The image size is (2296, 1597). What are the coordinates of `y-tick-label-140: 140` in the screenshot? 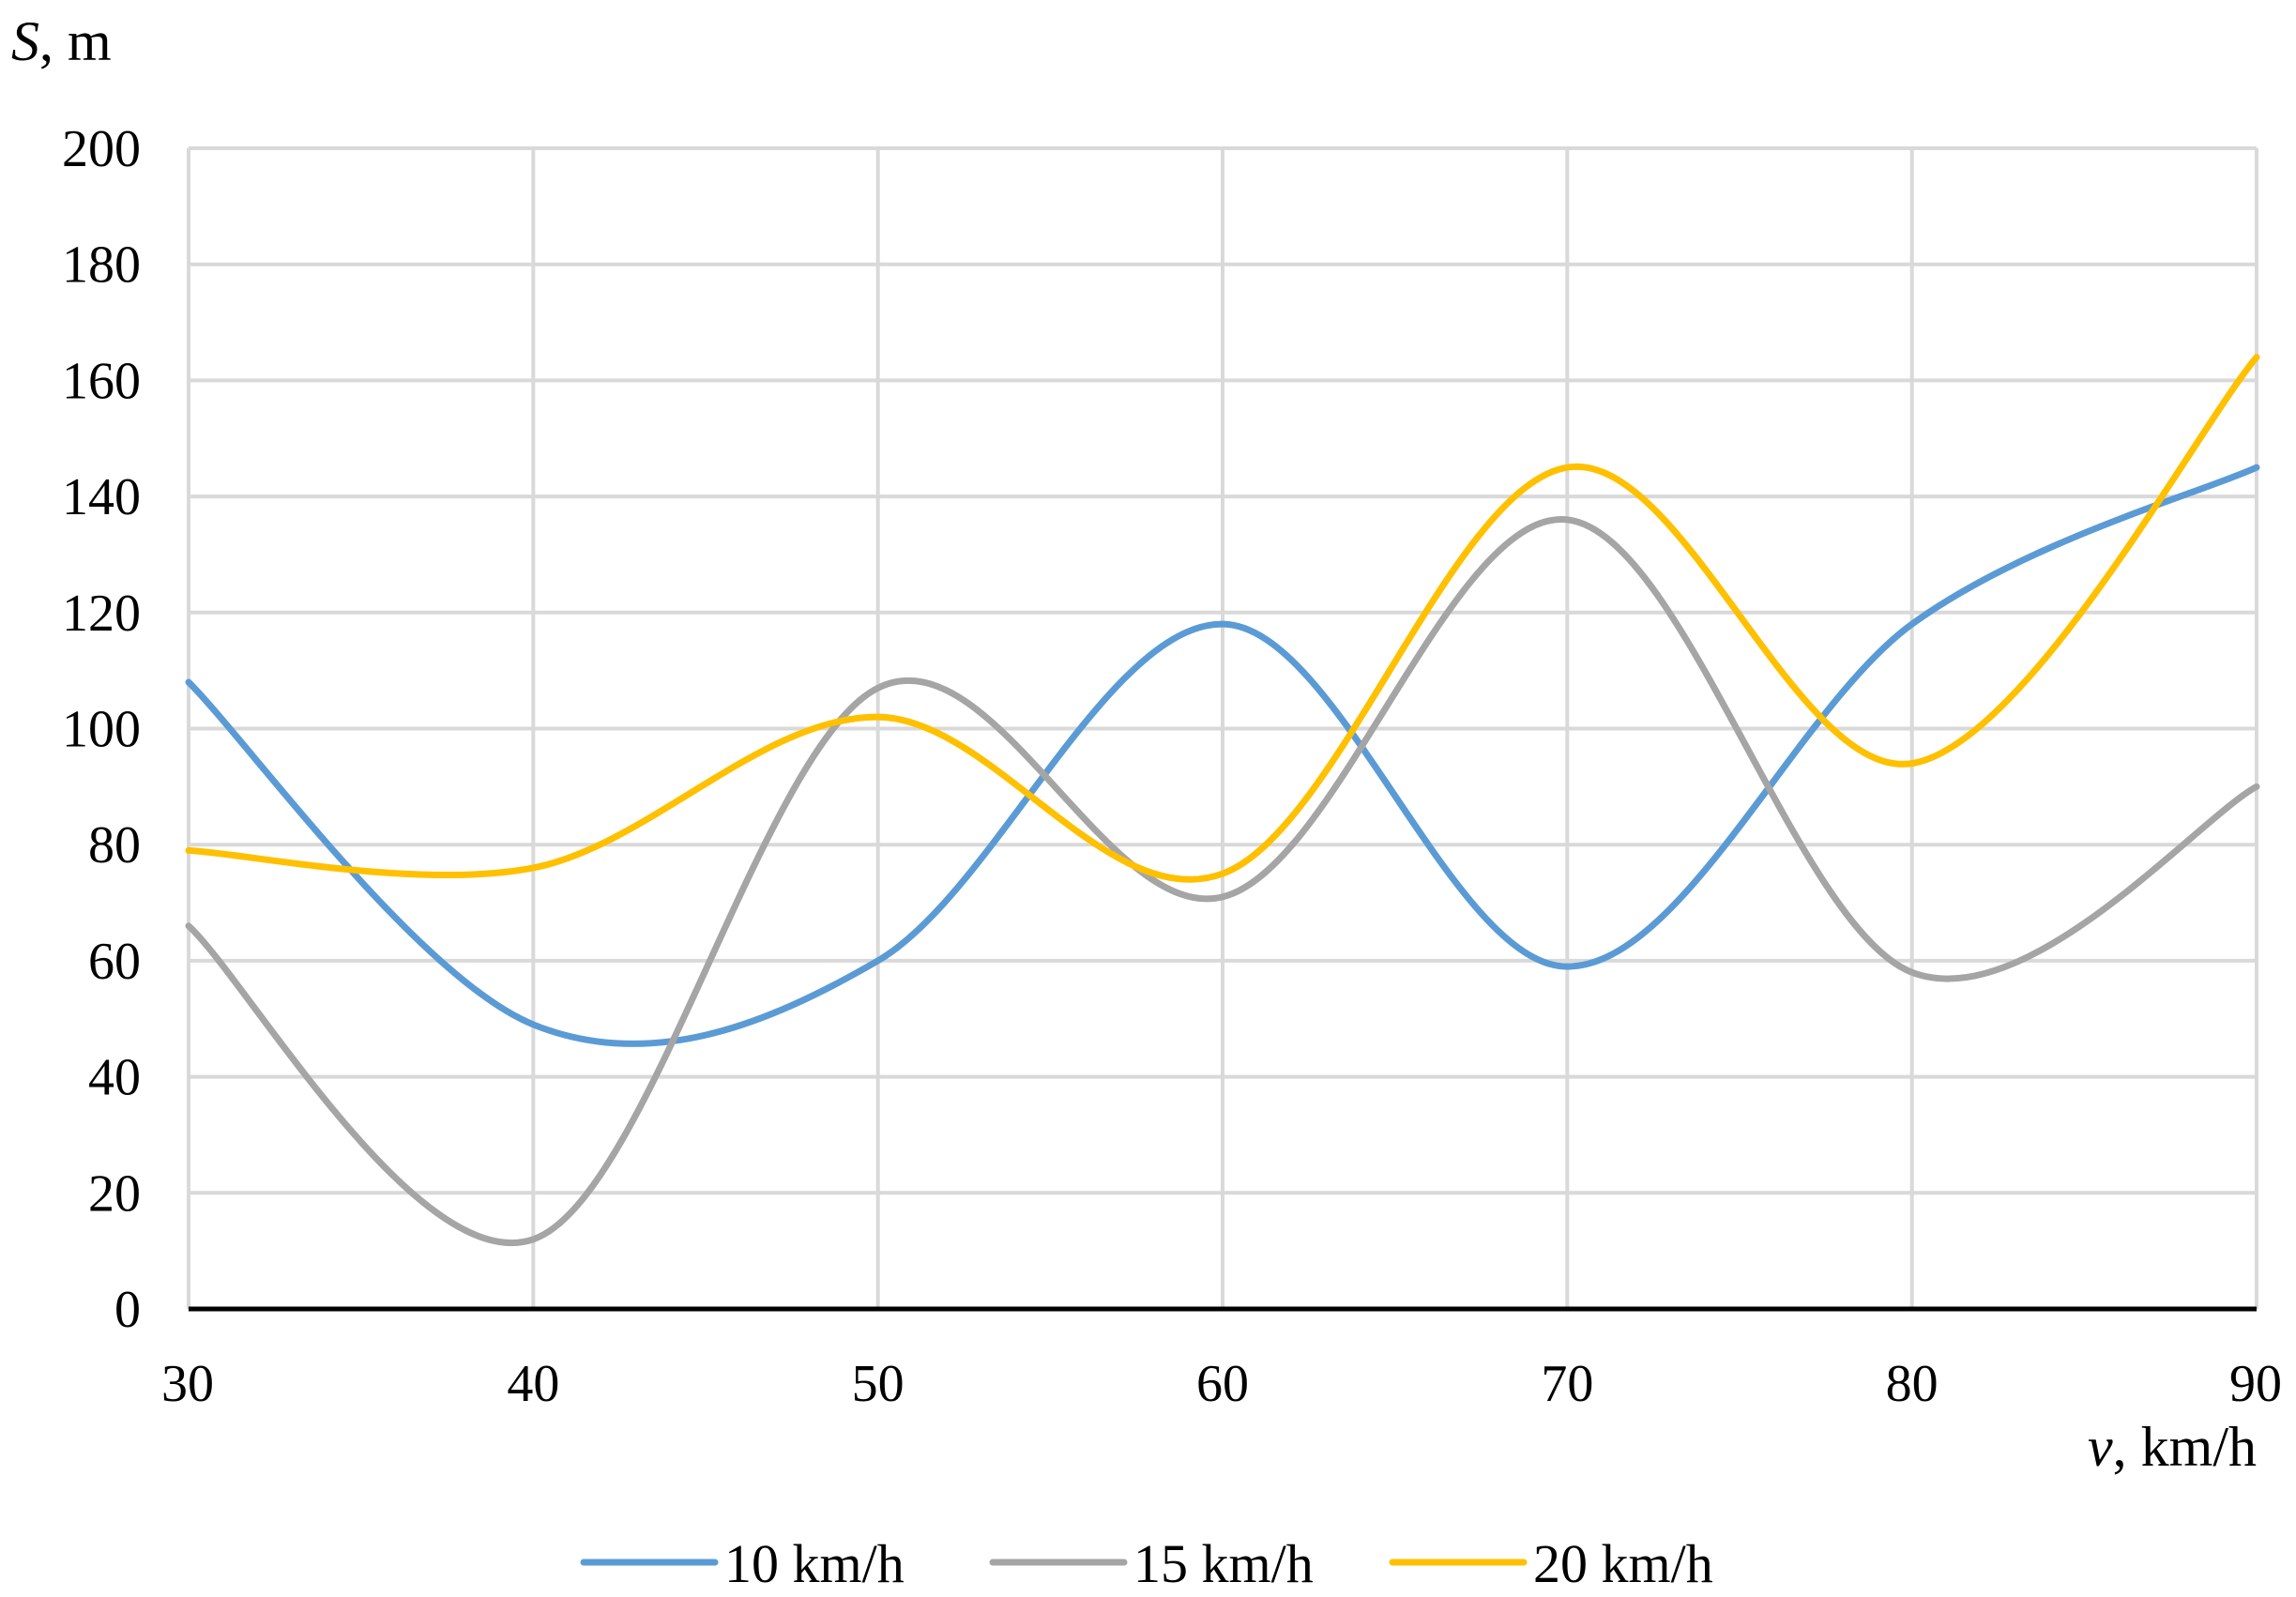 It's located at (101, 497).